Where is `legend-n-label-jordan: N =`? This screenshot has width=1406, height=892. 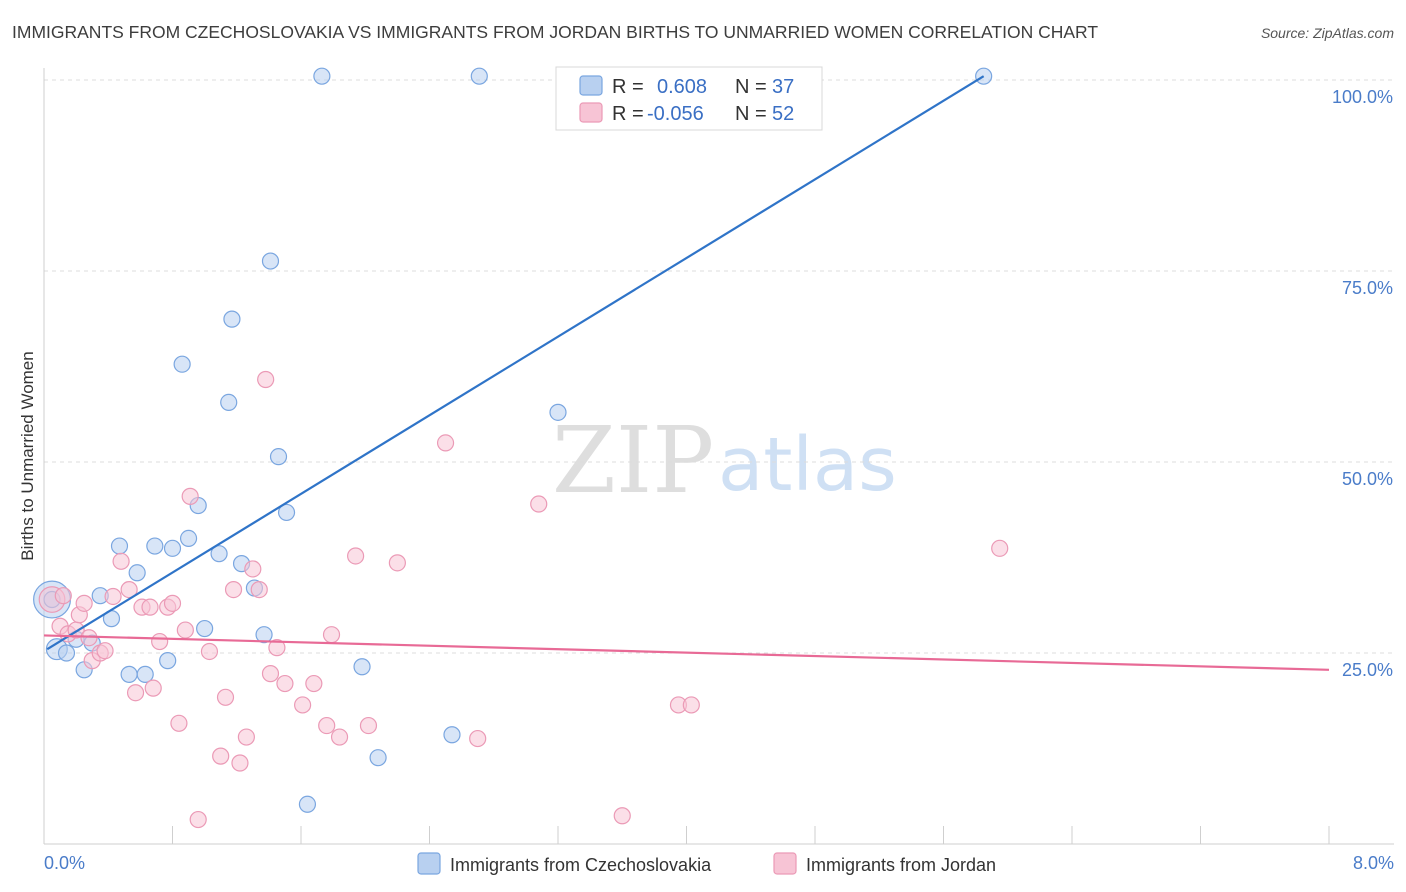
legend-n-label-jordan: N = is located at coordinates (751, 114).